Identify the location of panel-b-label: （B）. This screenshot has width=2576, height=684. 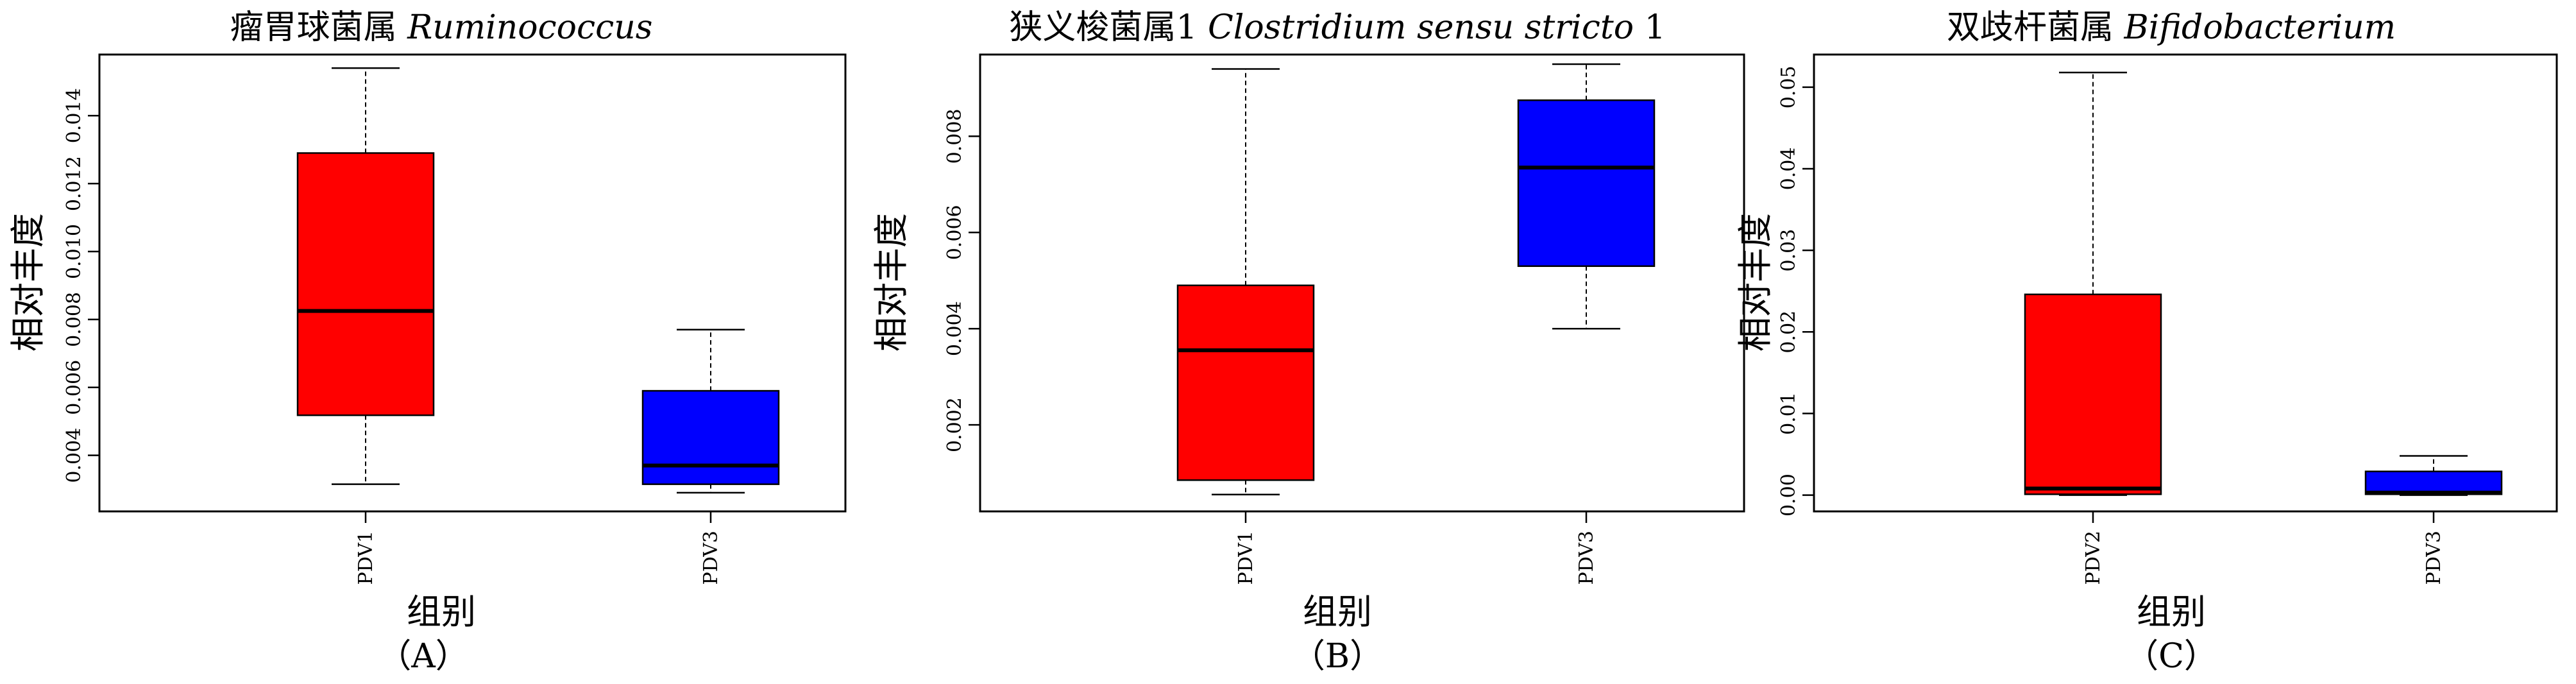
(1337, 657).